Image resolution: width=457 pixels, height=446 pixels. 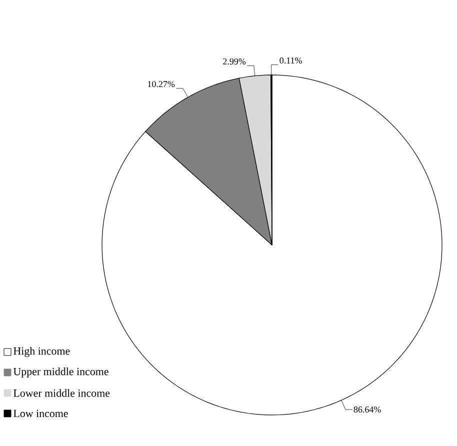 What do you see at coordinates (42, 352) in the screenshot?
I see `legend-label: High income` at bounding box center [42, 352].